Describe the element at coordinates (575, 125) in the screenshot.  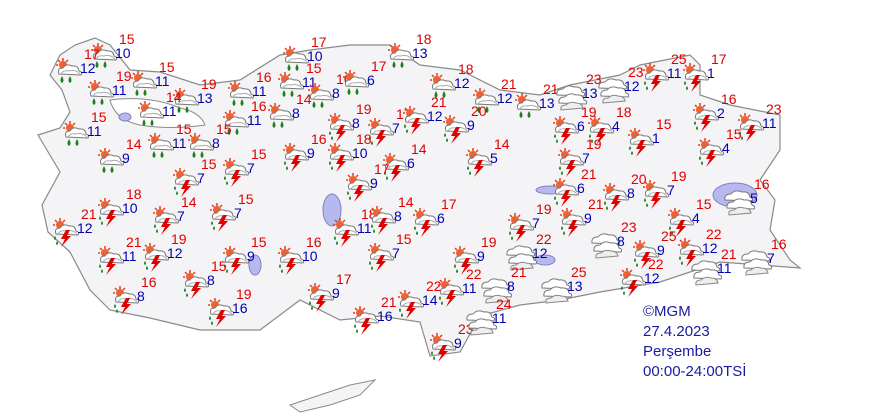
I see `weather-station: 19 6` at that location.